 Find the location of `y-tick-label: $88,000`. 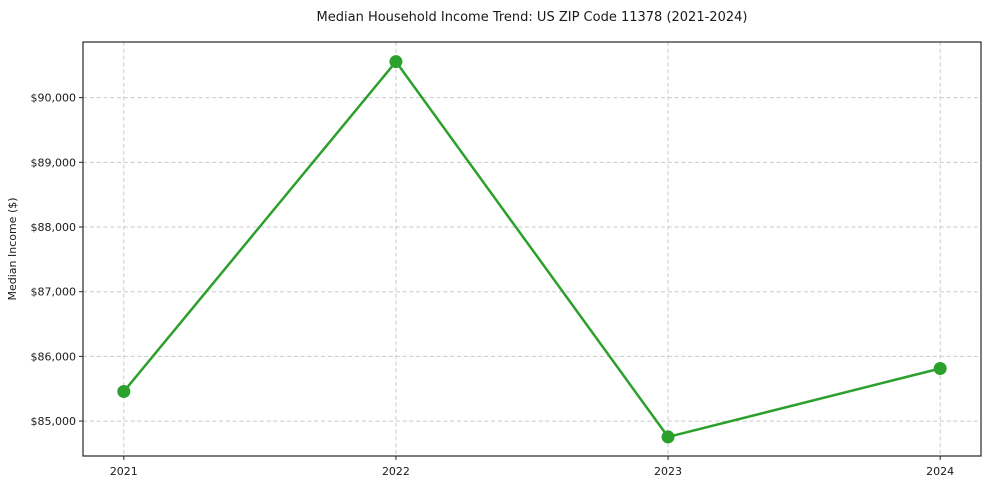

y-tick-label: $88,000 is located at coordinates (54, 227).